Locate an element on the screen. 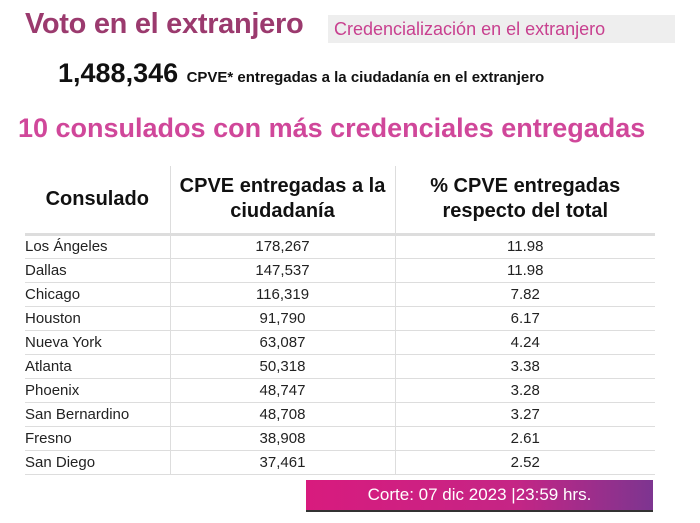 The height and width of the screenshot is (523, 700). percent-cell: 3.28 is located at coordinates (524, 390).